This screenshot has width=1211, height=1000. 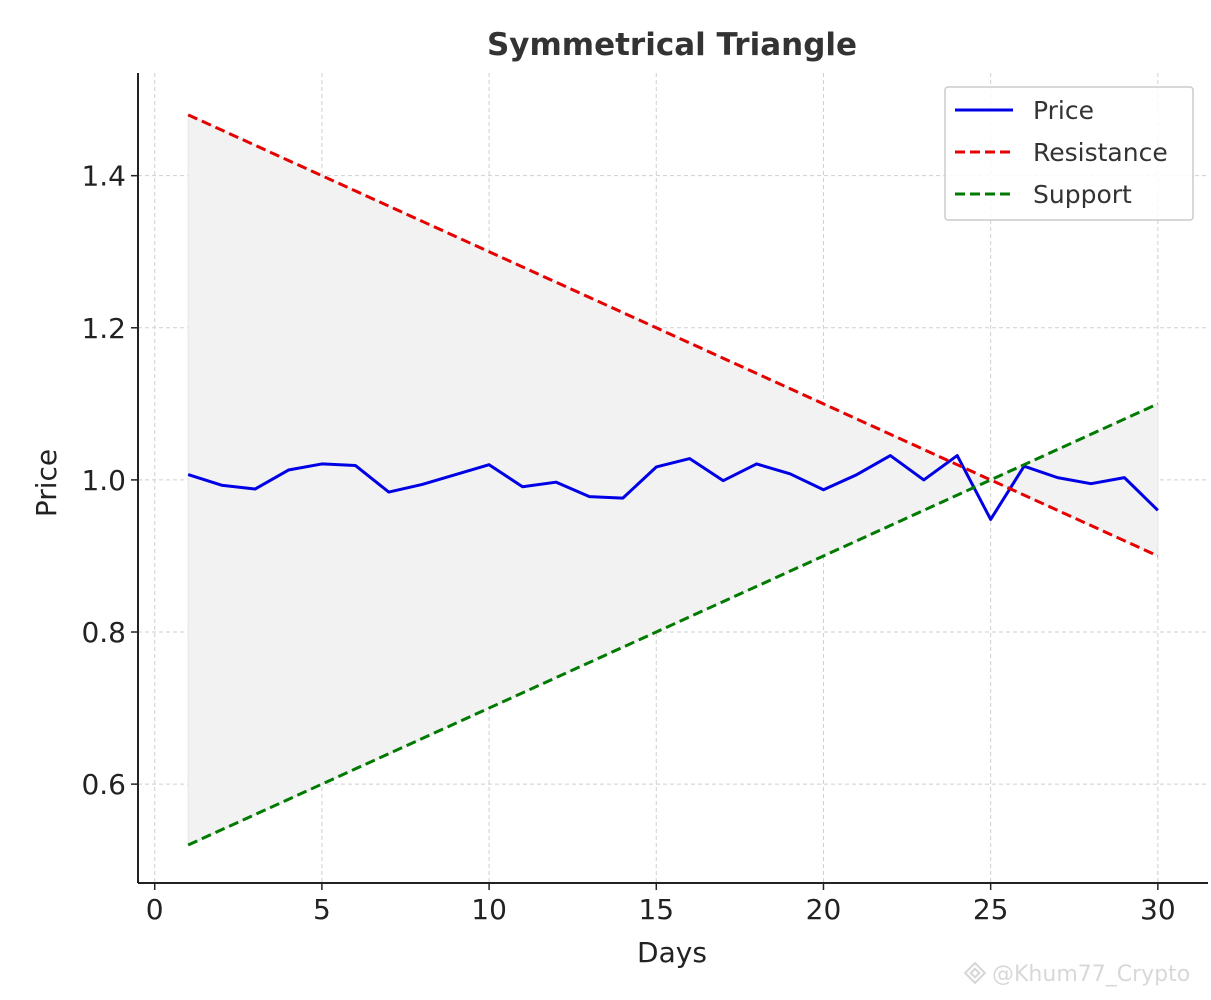 What do you see at coordinates (672, 45) in the screenshot?
I see `chart-title: Symmetrical Triangle` at bounding box center [672, 45].